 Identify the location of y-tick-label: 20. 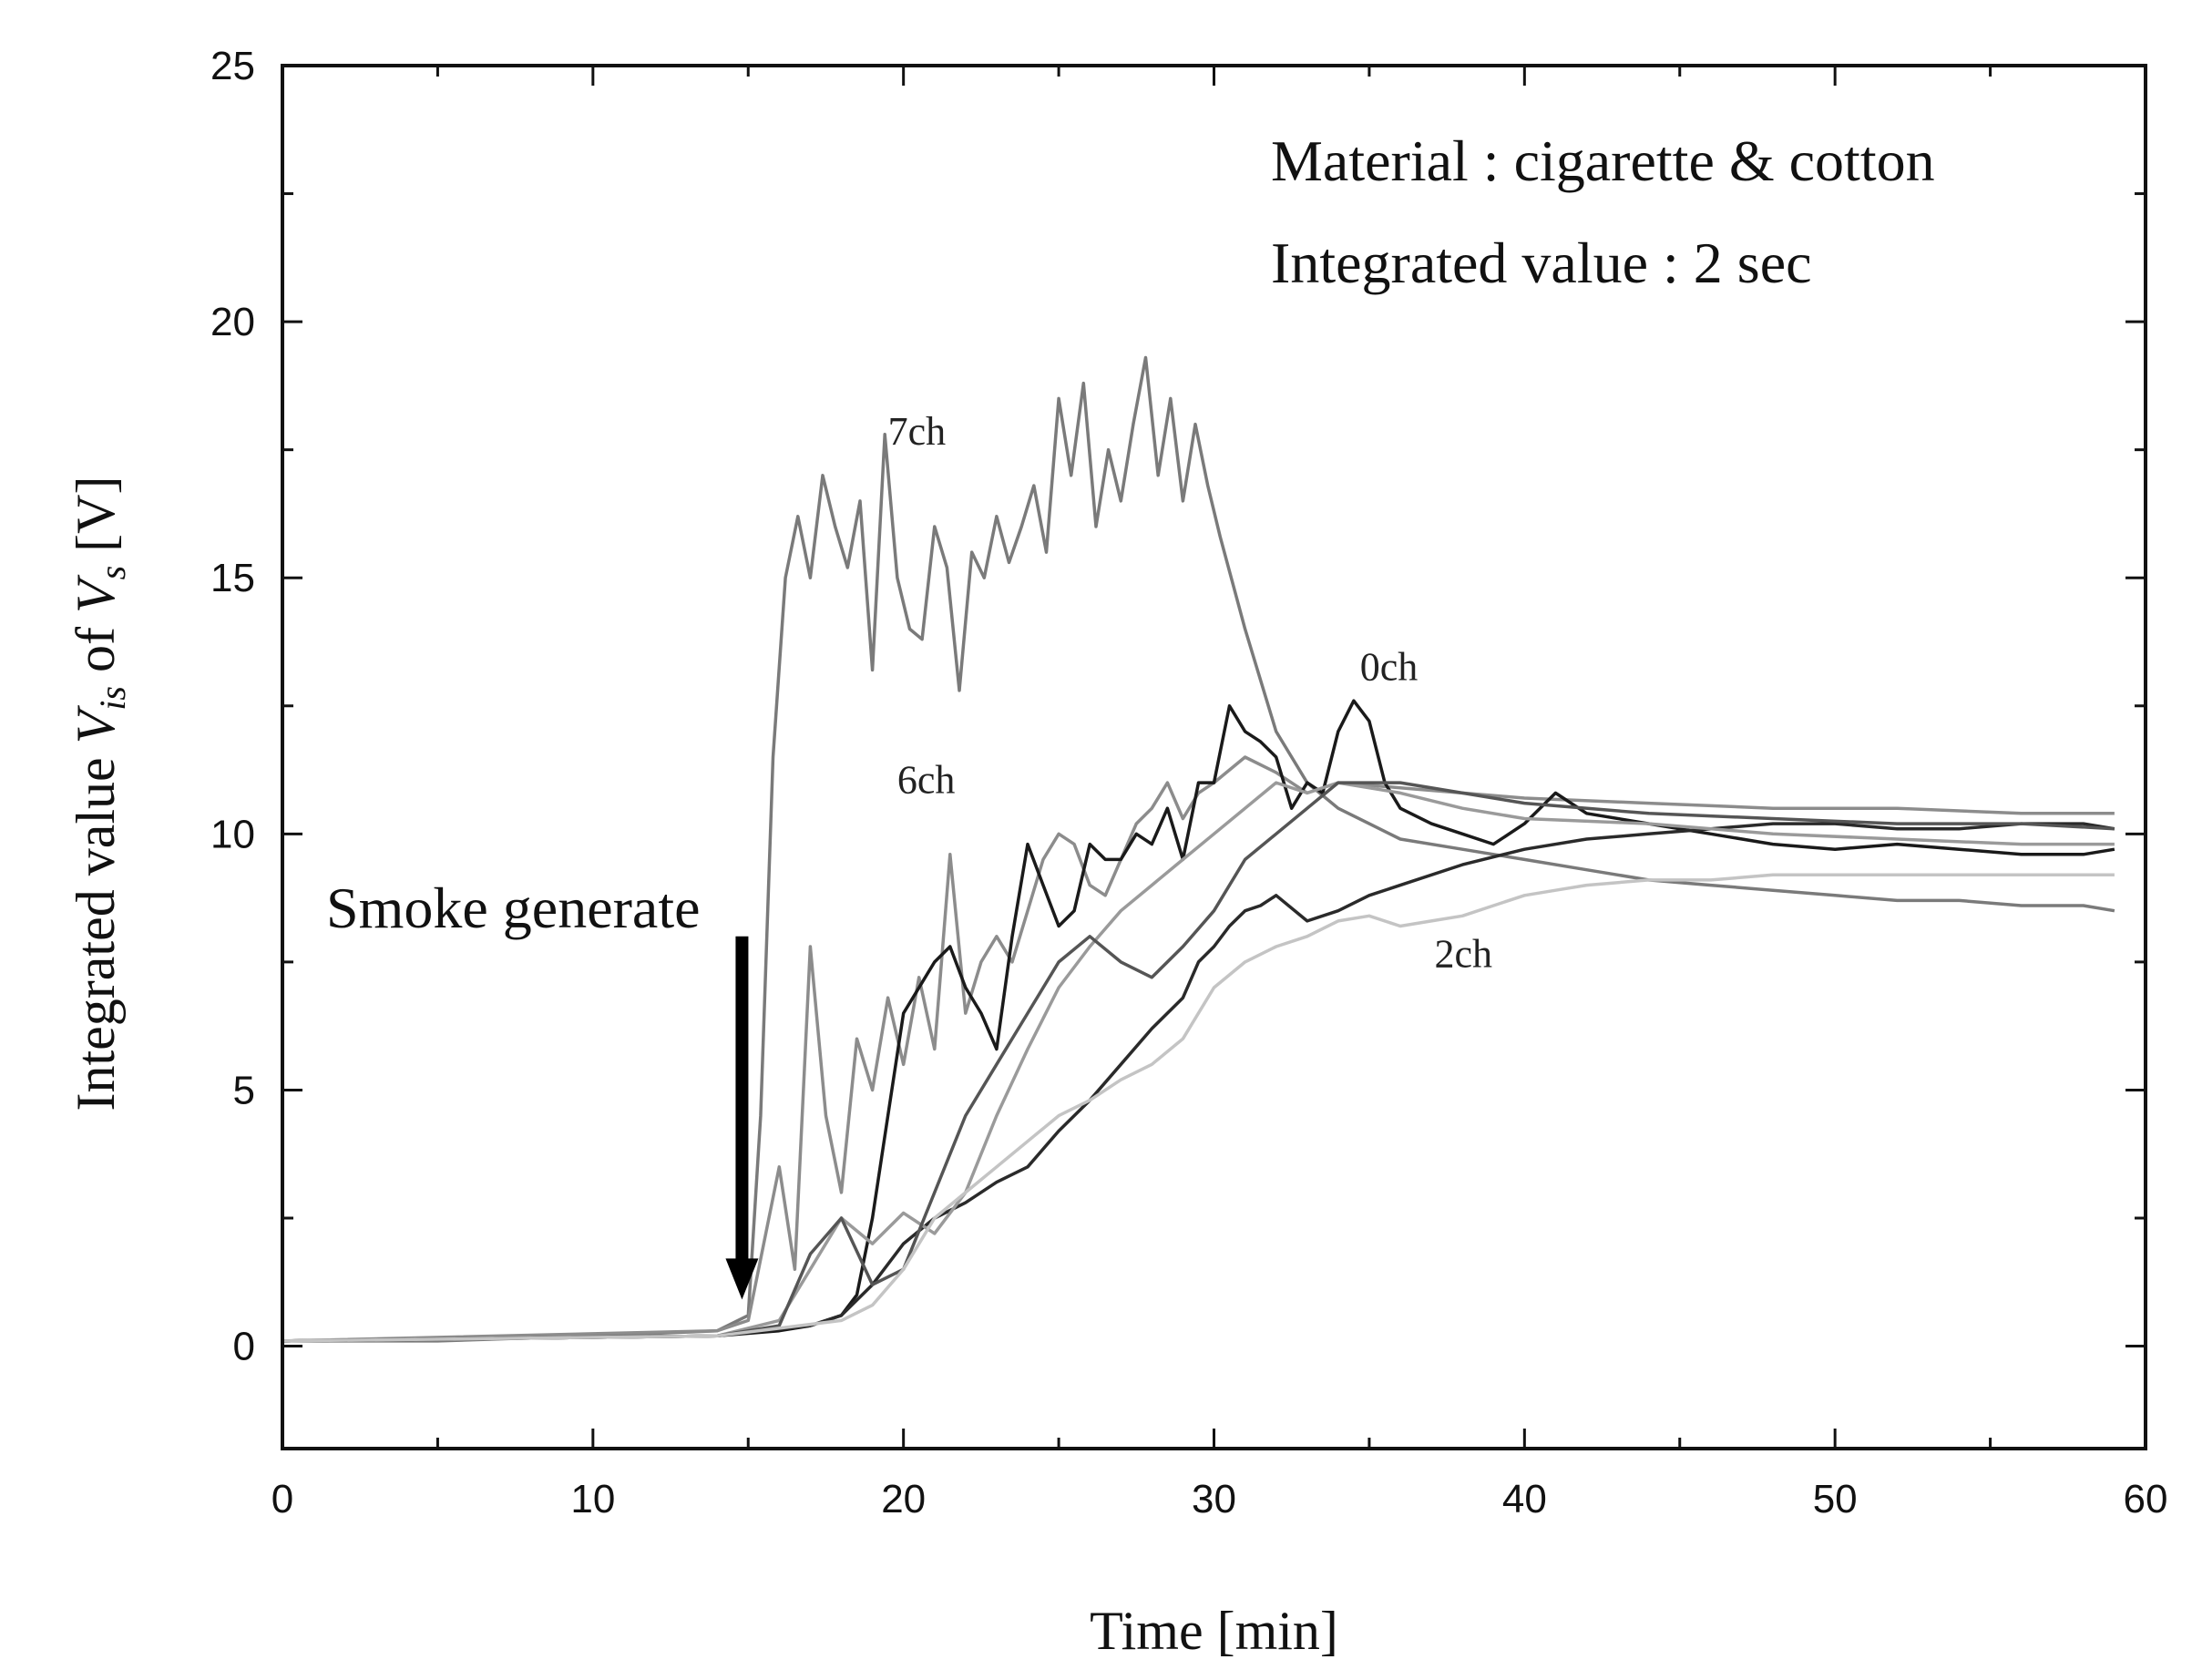
(232, 322).